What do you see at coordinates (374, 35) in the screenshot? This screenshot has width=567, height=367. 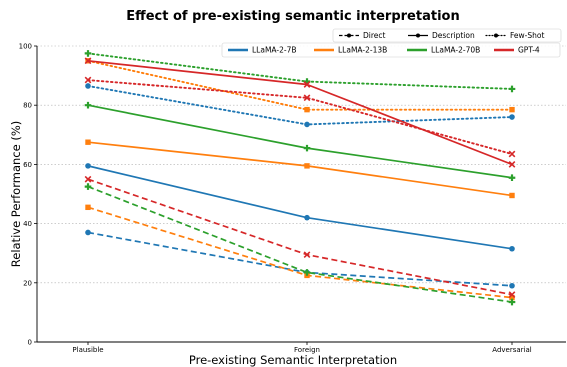 I see `legend-style-label: Direct` at bounding box center [374, 35].